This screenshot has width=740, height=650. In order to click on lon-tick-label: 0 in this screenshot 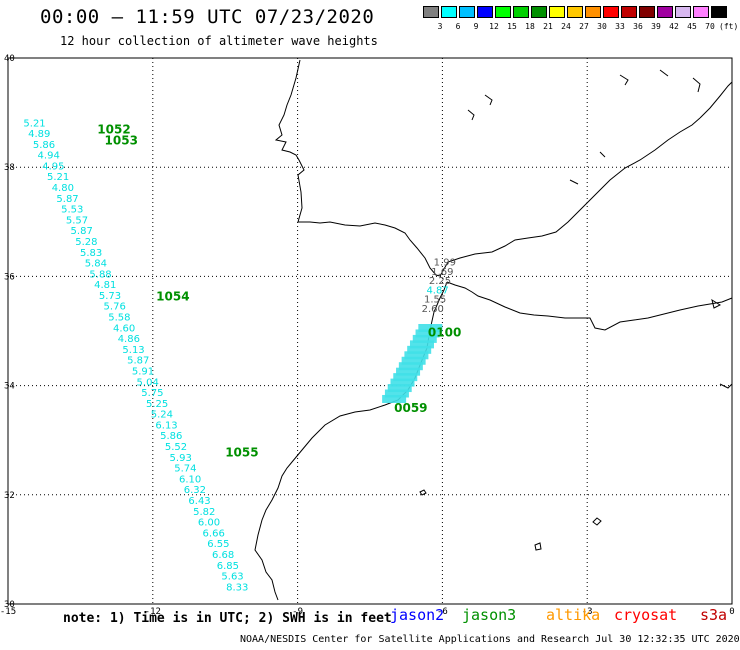, I will do `click(731, 612)`.